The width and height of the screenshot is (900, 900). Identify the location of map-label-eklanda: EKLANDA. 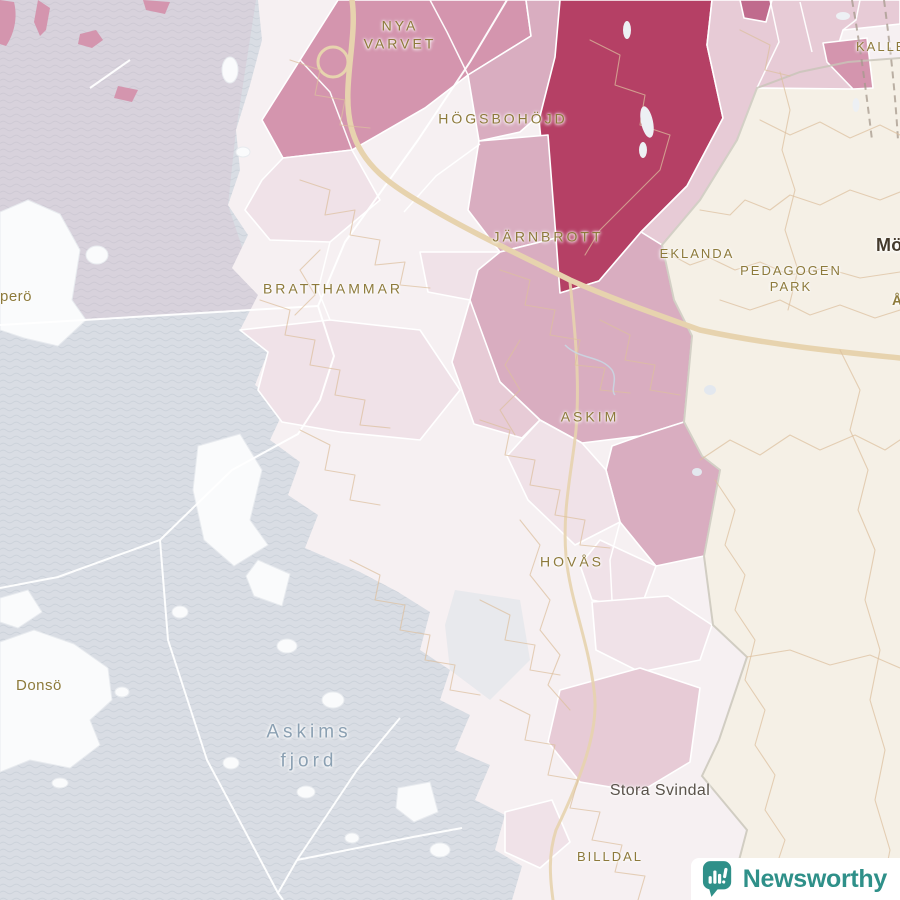
(697, 253).